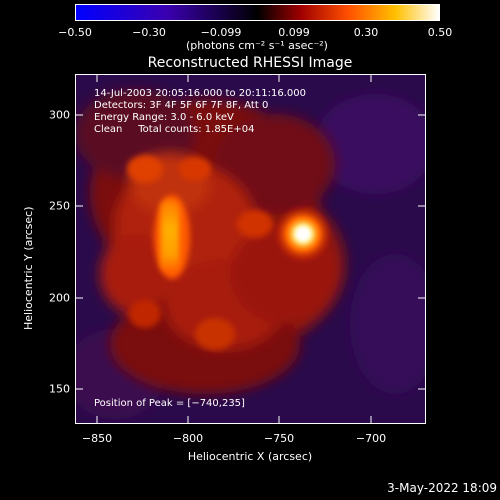 The height and width of the screenshot is (500, 500). What do you see at coordinates (250, 456) in the screenshot?
I see `x-axis-label: Heliocentric X (arcsec)` at bounding box center [250, 456].